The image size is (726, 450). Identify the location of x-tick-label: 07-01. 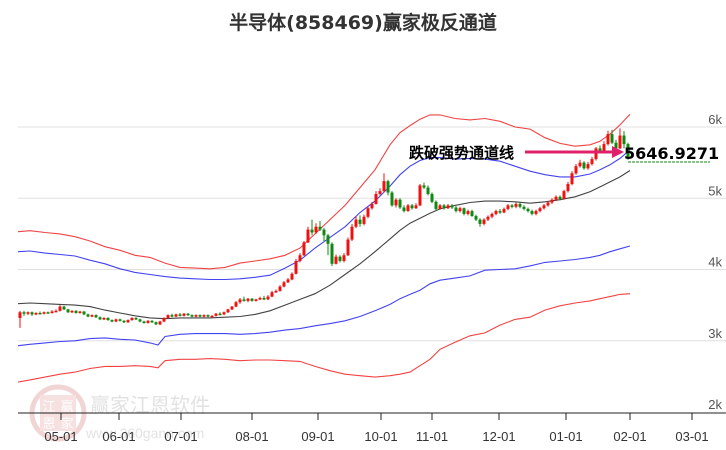
(180, 436).